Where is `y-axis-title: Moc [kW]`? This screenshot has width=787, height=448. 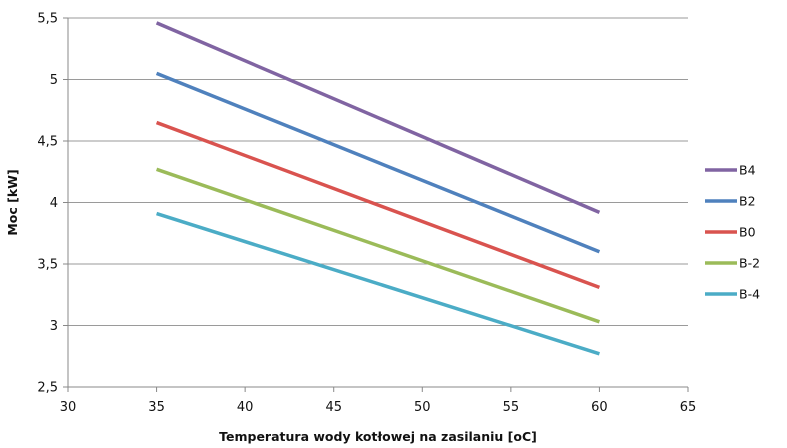
y-axis-title: Moc [kW] is located at coordinates (12, 202).